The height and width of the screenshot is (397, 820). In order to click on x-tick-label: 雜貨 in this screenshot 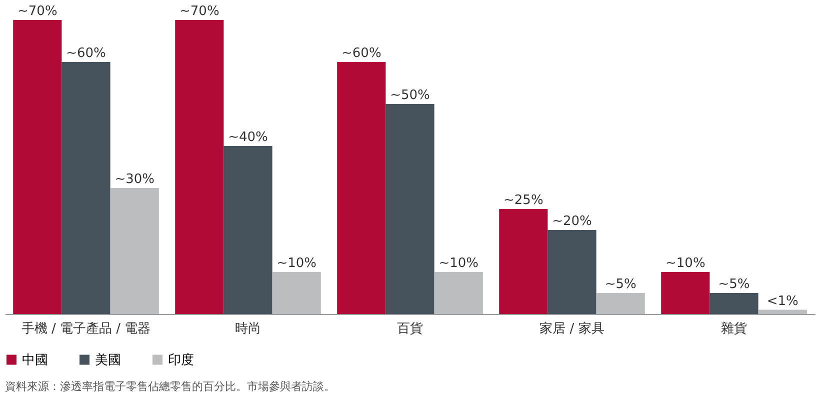, I will do `click(734, 329)`.